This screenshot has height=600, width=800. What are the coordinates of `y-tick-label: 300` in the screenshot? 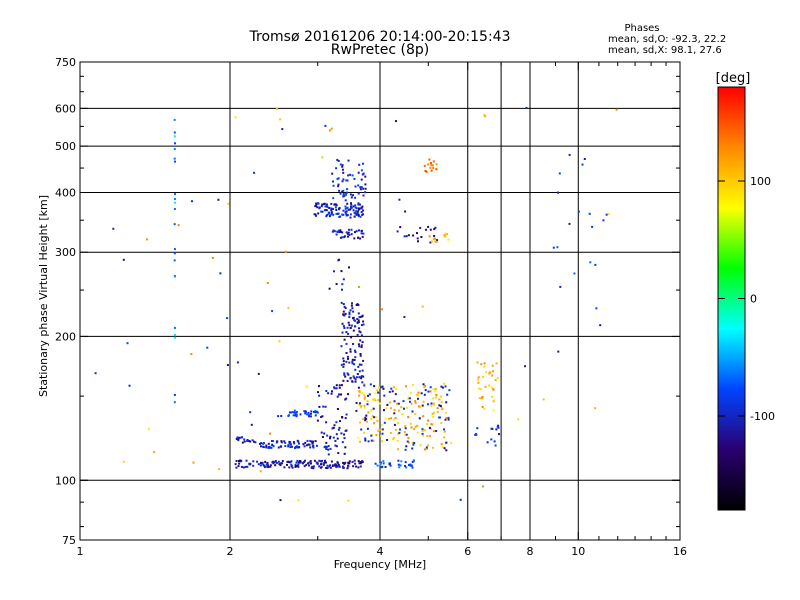 It's located at (65, 252).